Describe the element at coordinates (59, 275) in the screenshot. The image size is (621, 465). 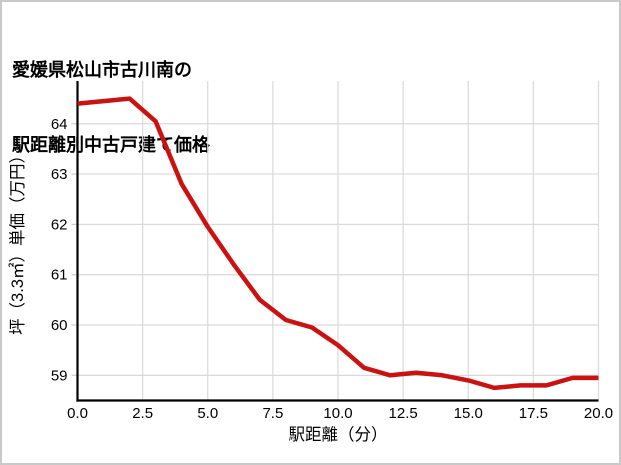
I see `y-tick-label: 61` at that location.